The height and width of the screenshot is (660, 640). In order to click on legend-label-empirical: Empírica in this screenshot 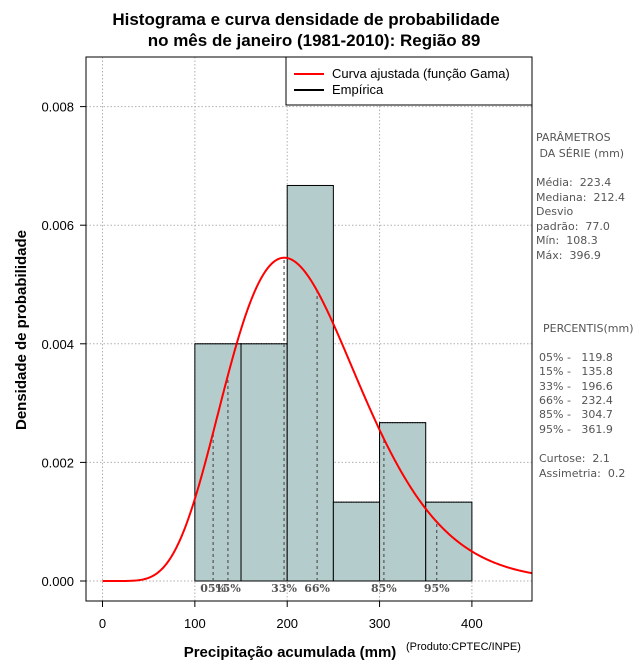, I will do `click(358, 89)`.